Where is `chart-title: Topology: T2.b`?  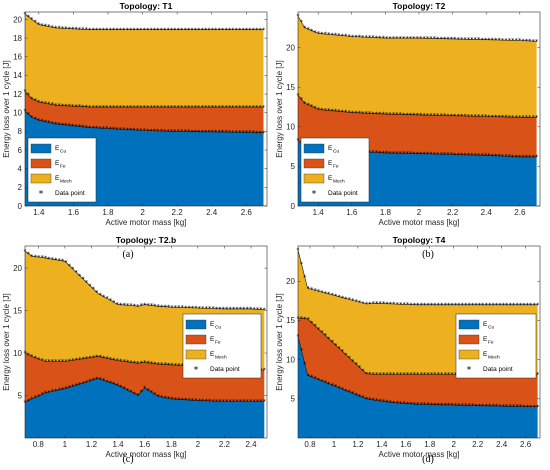
chart-title: Topology: T2.b is located at coordinates (146, 240).